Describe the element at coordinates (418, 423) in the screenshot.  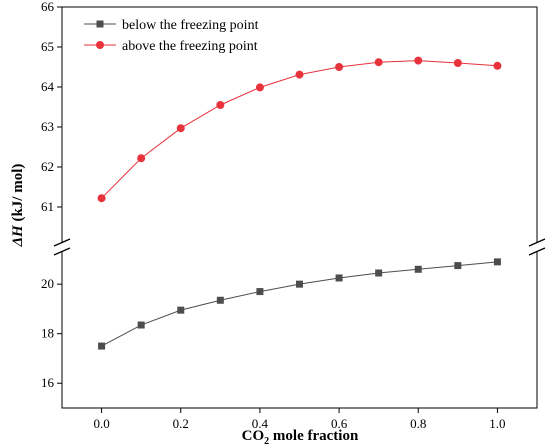
I see `x-tick-label: 0.8` at that location.